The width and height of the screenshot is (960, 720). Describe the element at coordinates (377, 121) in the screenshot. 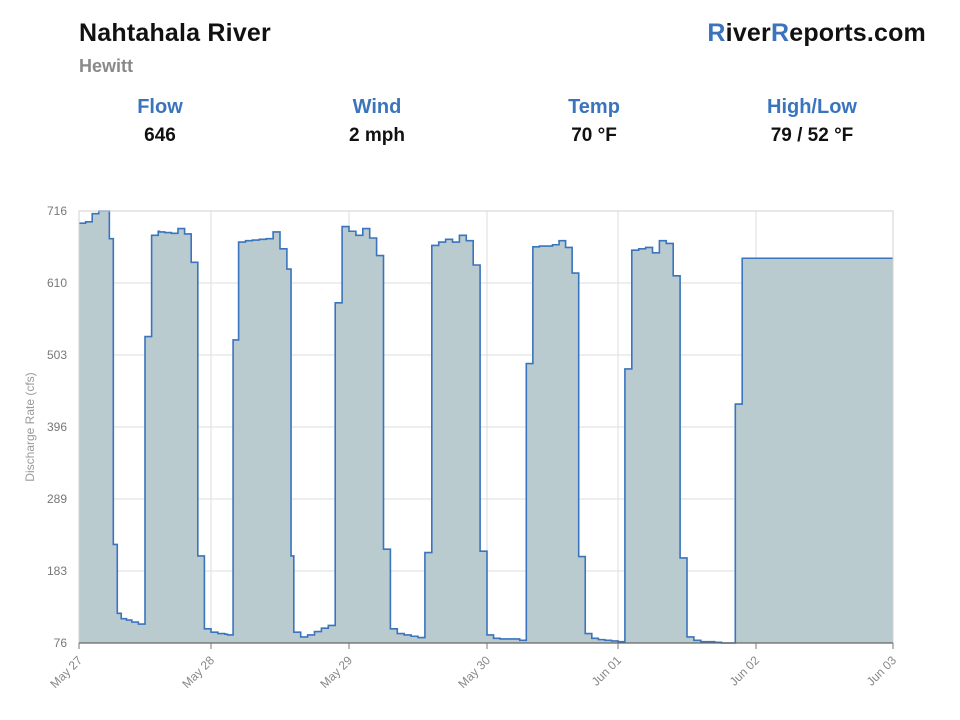

I see `stat-wind: Wind 2 mph` at that location.